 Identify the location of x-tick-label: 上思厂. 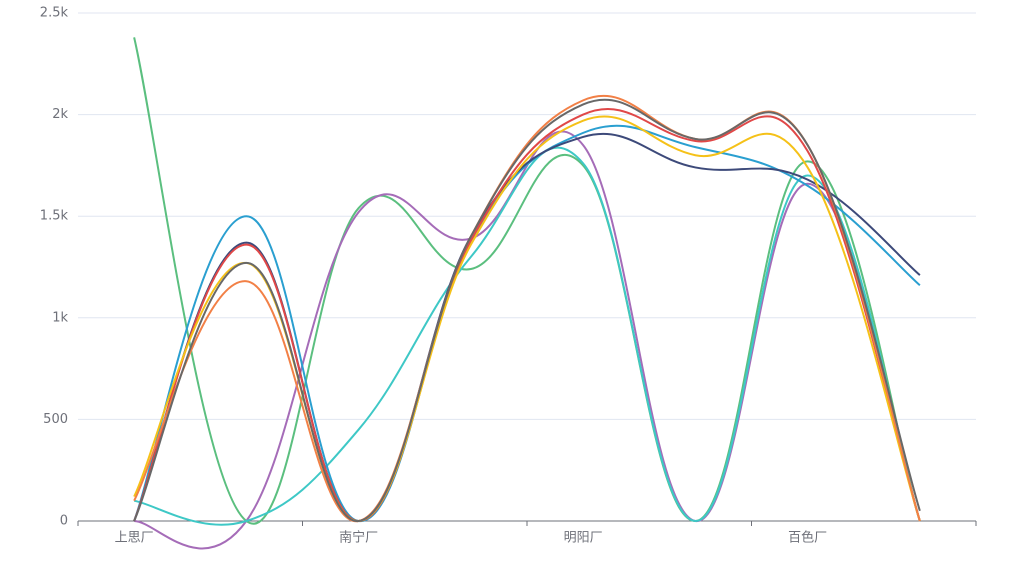
(134, 538).